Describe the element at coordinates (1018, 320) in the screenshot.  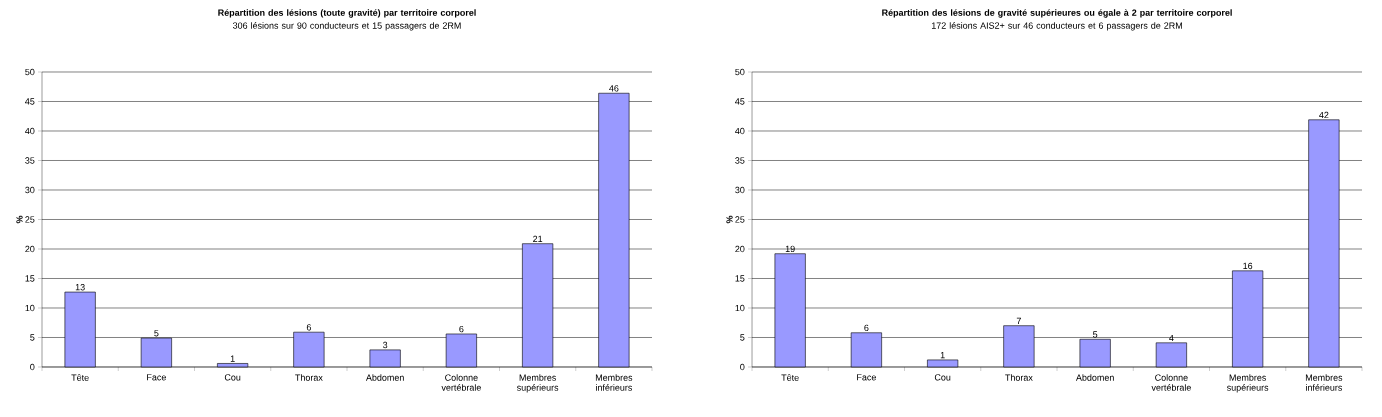
I see `data-label: 7` at that location.